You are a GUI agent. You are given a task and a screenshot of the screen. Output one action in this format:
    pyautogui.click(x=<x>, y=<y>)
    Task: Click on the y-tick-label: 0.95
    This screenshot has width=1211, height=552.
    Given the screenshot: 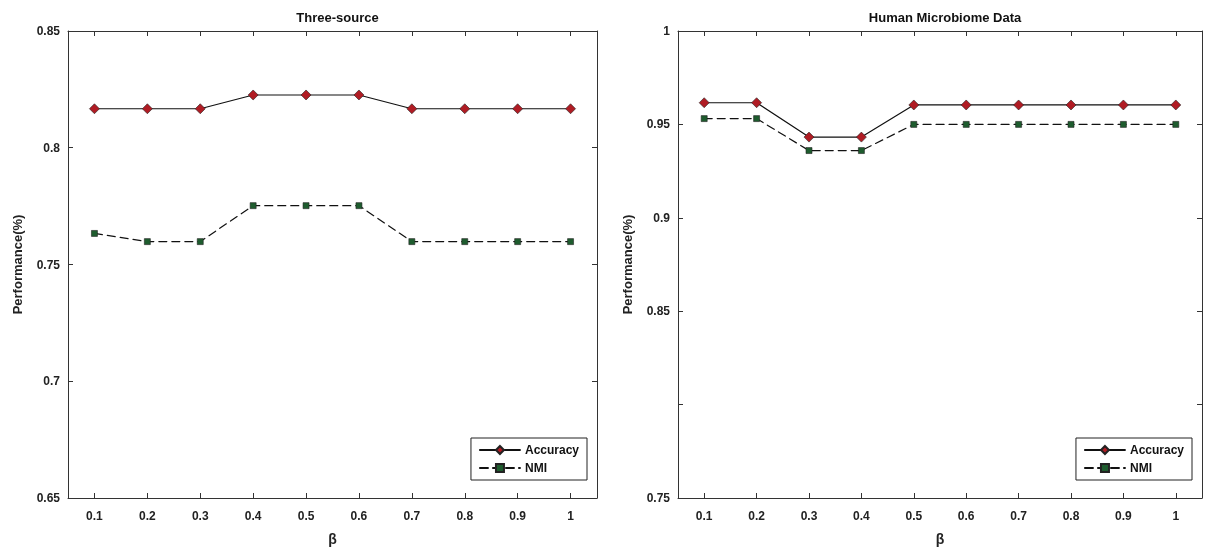 What is the action you would take?
    pyautogui.click(x=658, y=124)
    